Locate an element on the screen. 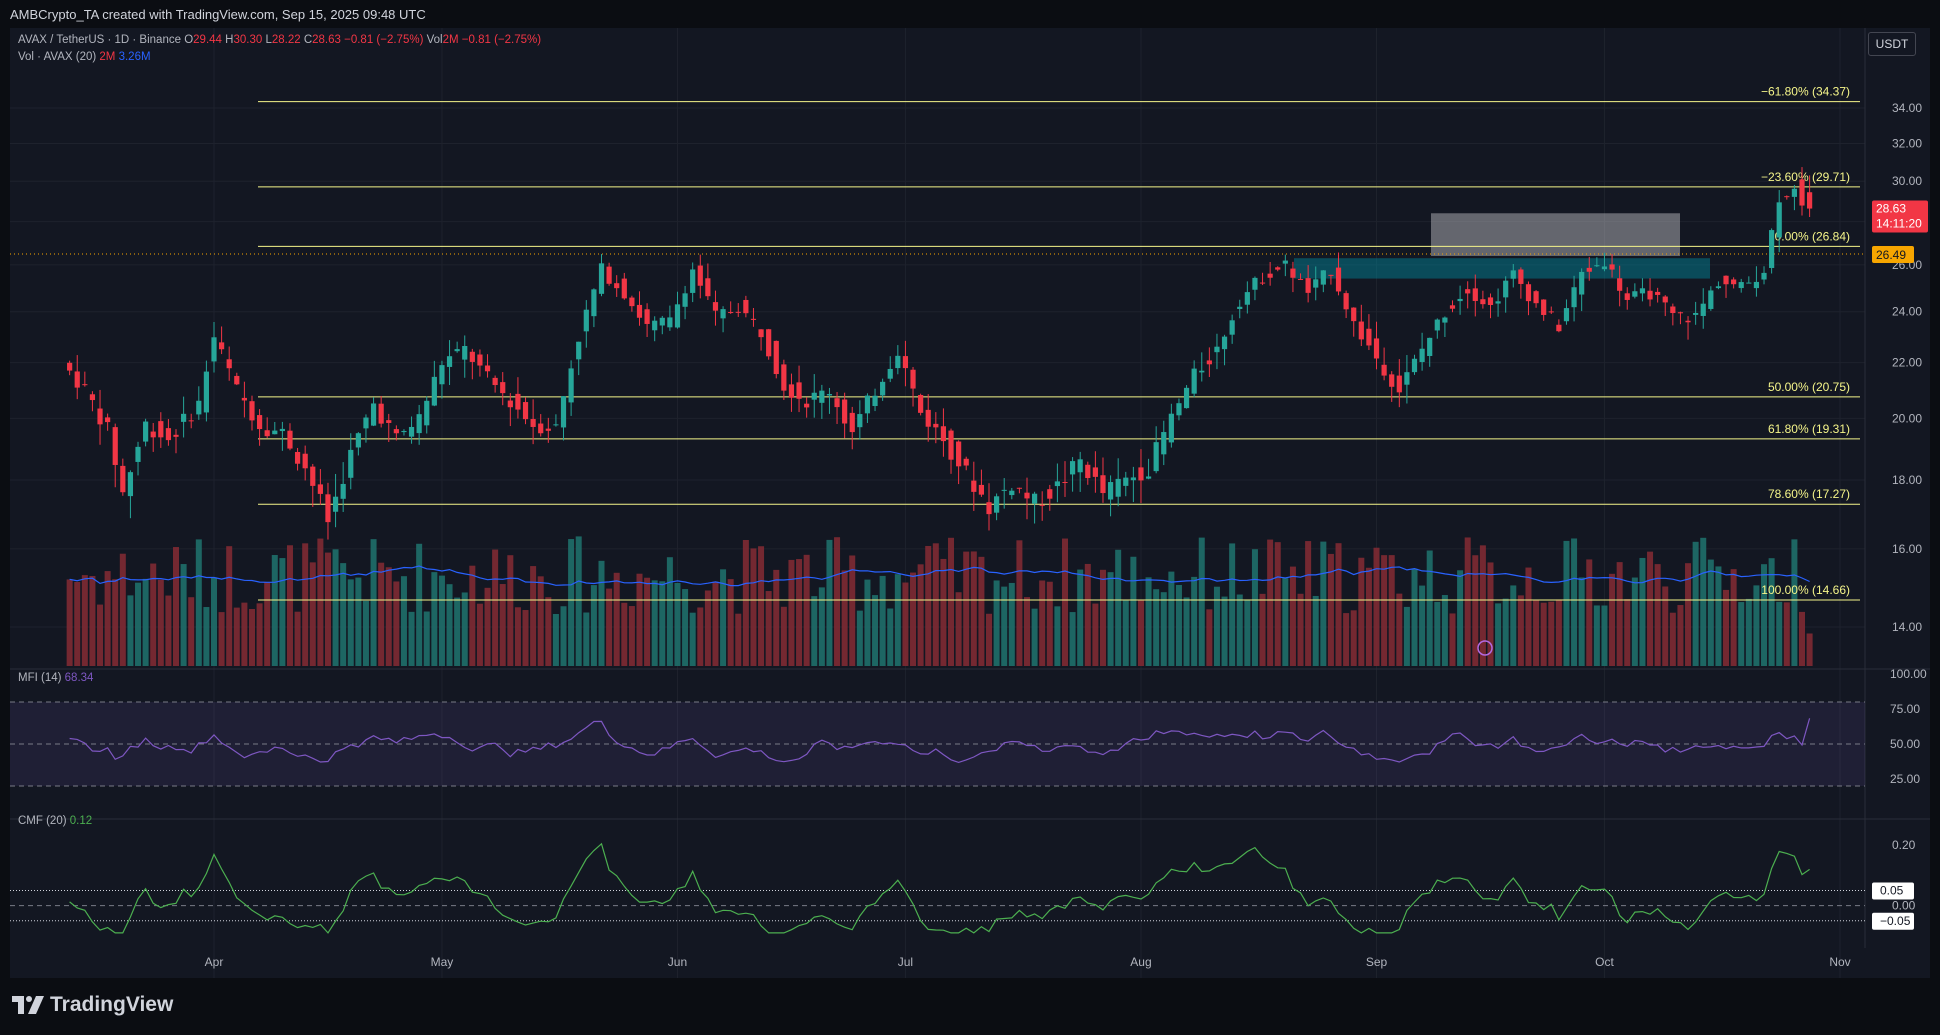 The image size is (1940, 1035). currency-button: USDT is located at coordinates (1892, 44).